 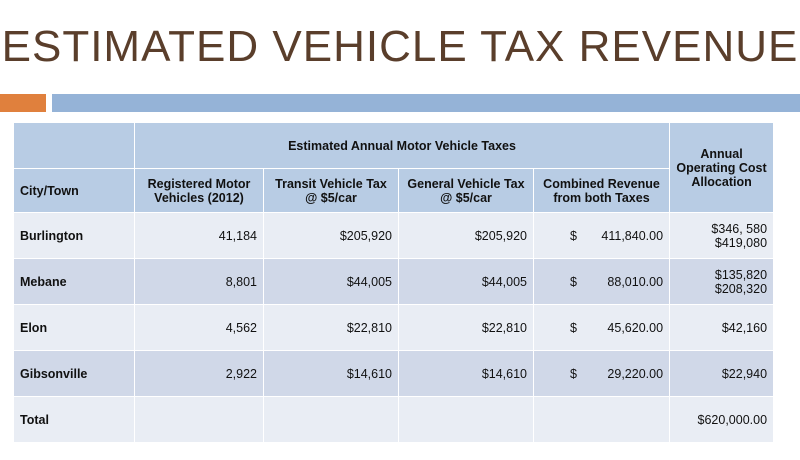 What do you see at coordinates (74, 145) in the screenshot?
I see `blank-header-cell` at bounding box center [74, 145].